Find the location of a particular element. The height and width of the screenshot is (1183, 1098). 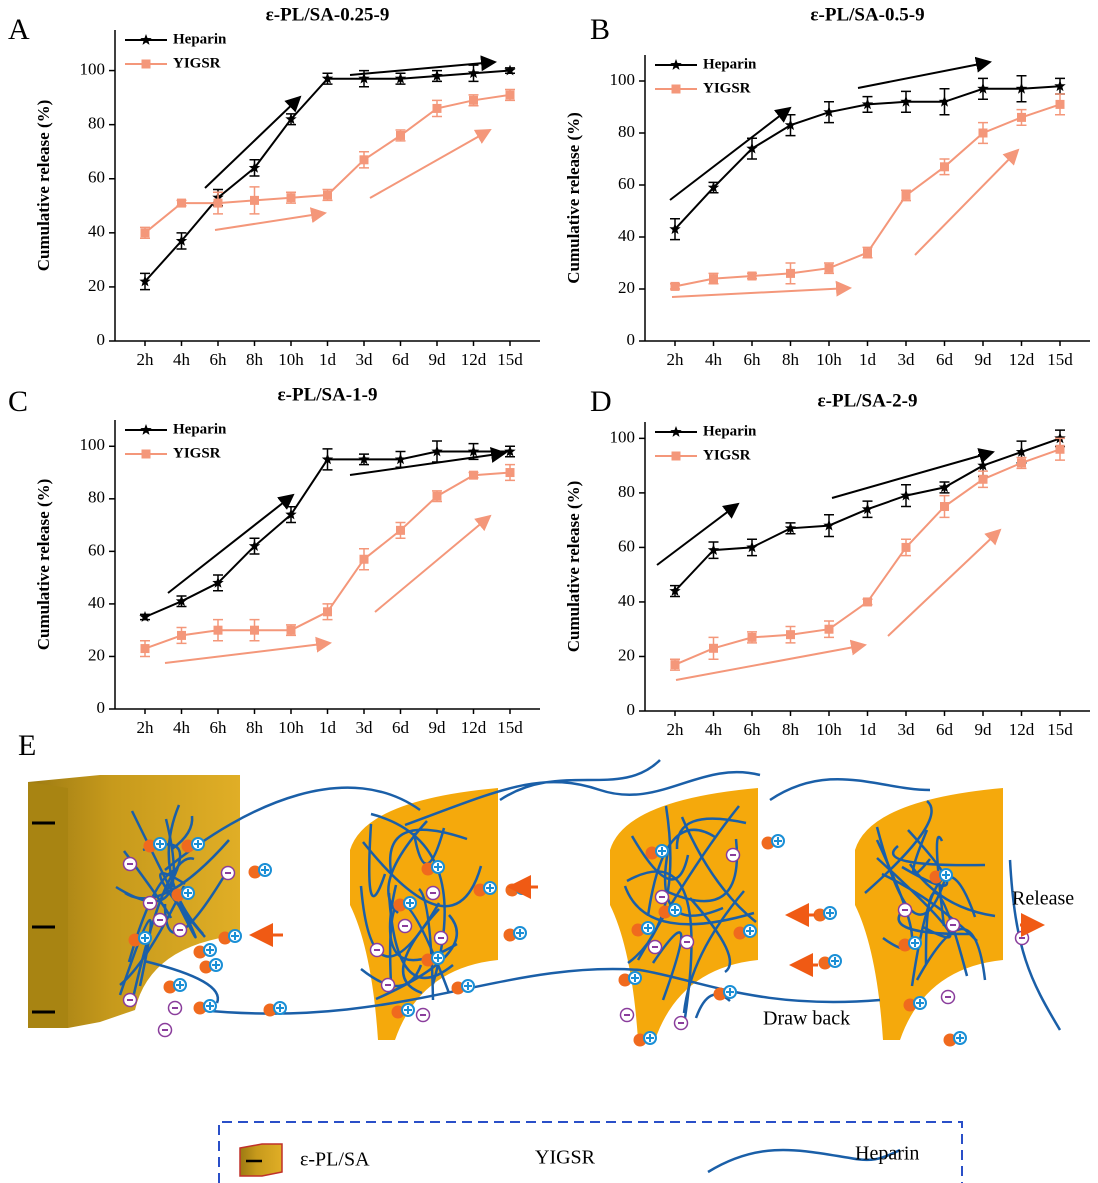

x-tick-label: 9d is located at coordinates (438, 727).